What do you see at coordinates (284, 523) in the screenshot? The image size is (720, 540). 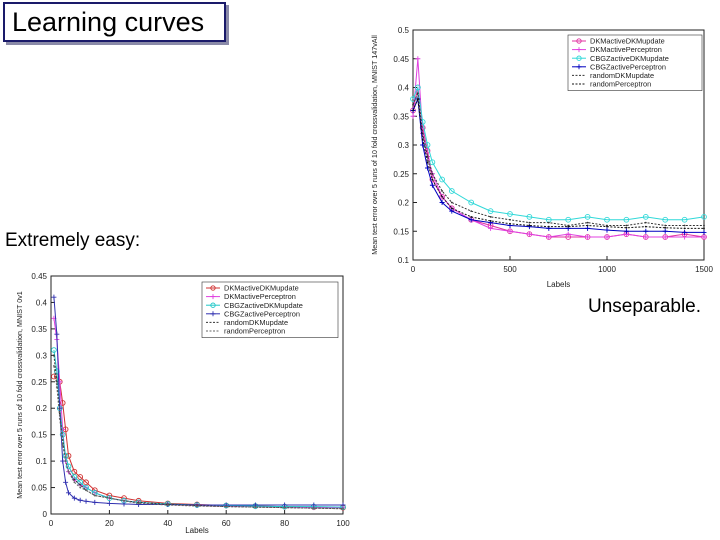 I see `x-tick-label: 80` at bounding box center [284, 523].